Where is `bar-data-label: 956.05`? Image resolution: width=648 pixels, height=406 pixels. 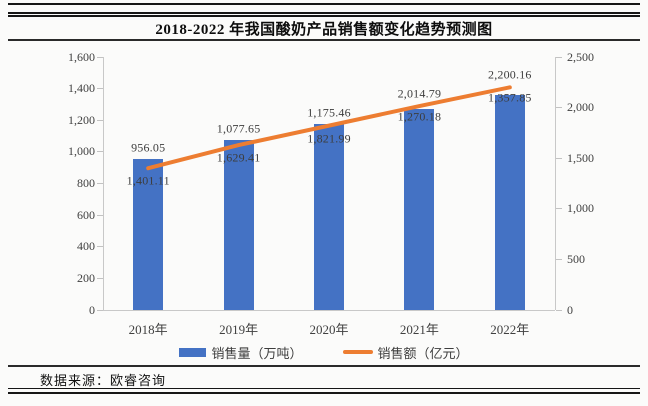
bar-data-label: 956.05 is located at coordinates (148, 147).